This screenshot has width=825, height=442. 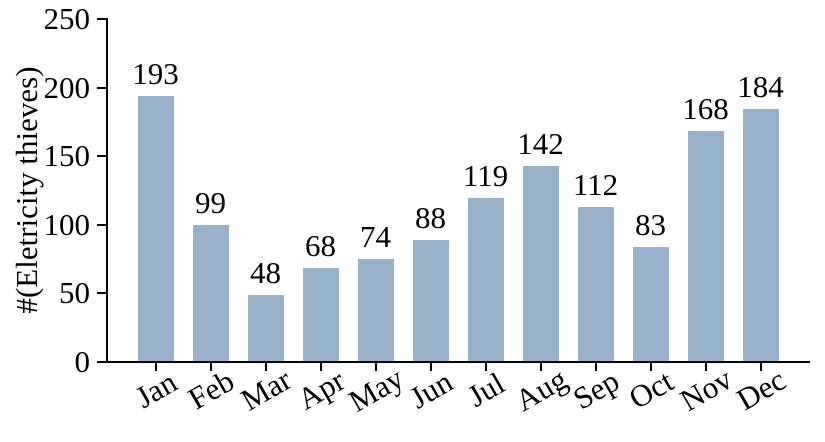 What do you see at coordinates (155, 389) in the screenshot?
I see `x-tick-label-jan: Jan` at bounding box center [155, 389].